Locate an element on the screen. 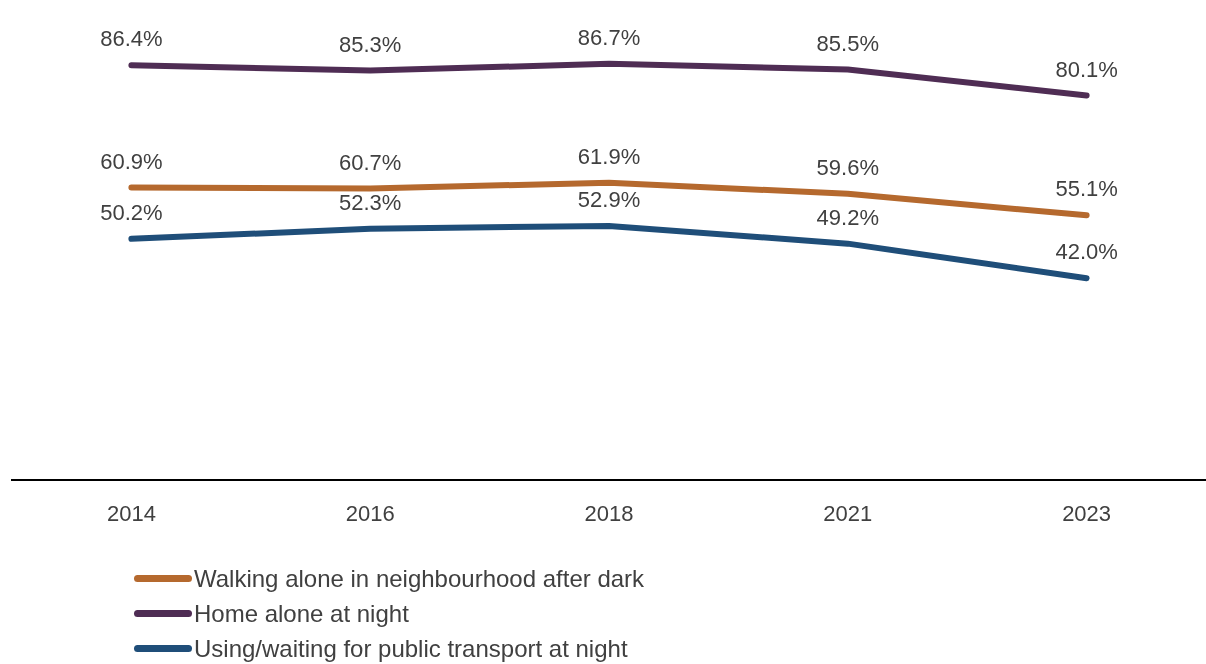 The height and width of the screenshot is (664, 1206). x-tick-label: 2023 is located at coordinates (1087, 513).